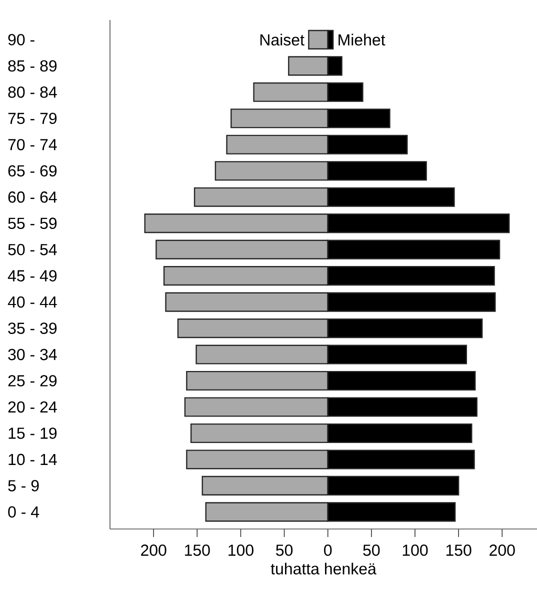 The height and width of the screenshot is (598, 537). I want to click on y-tick-label: 0 - 4, so click(24, 512).